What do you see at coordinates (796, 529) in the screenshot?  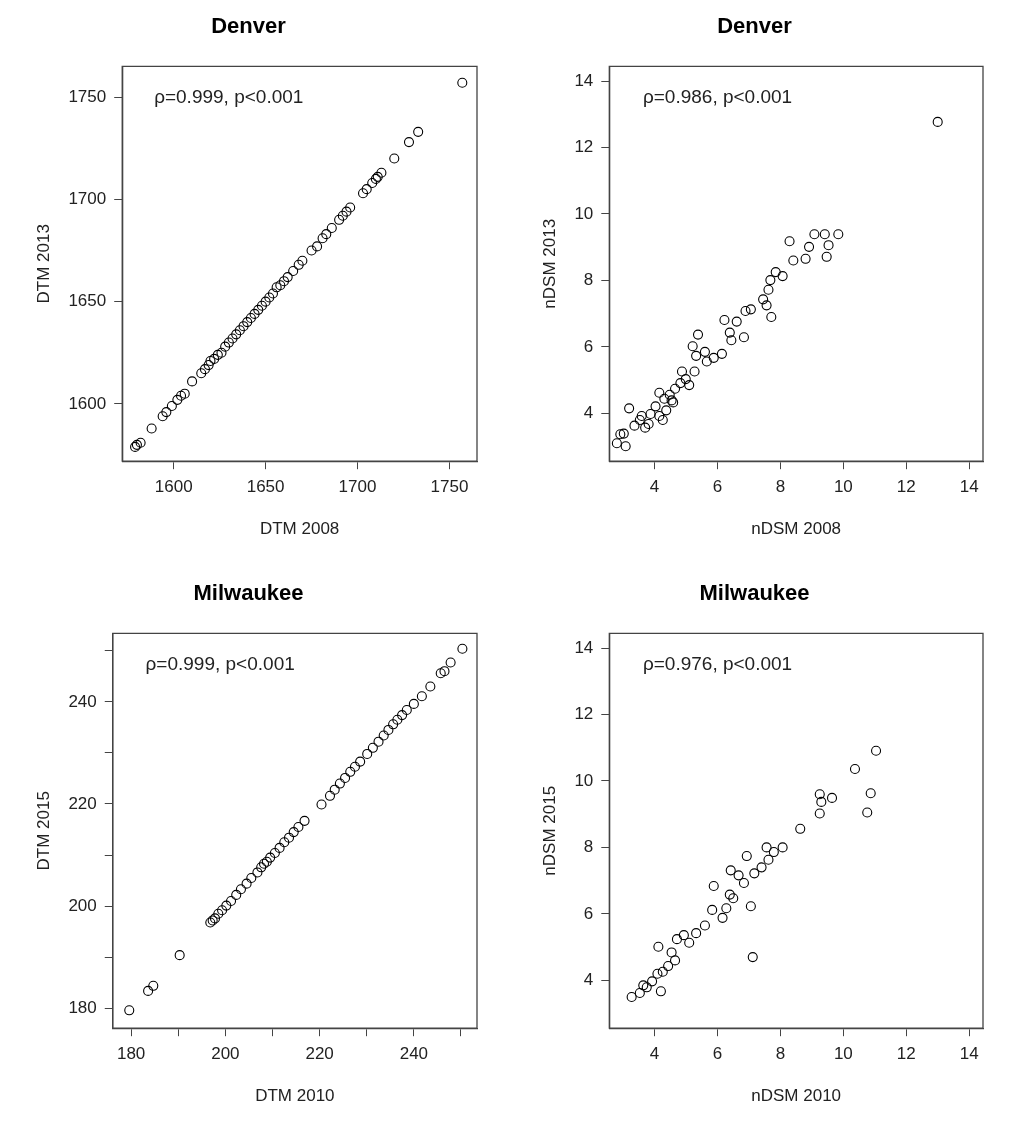 I see `x-axis-title: nDSM 2008` at bounding box center [796, 529].